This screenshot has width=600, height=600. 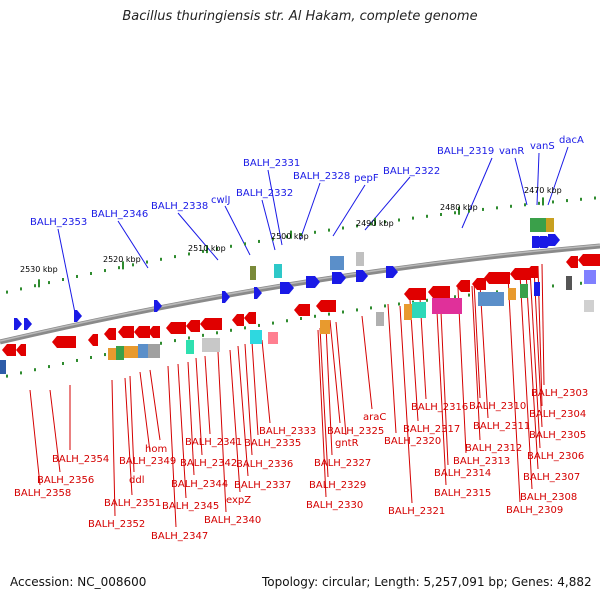 What do you see at coordinates (557, 435) in the screenshot?
I see `gene-label-balh-2305: BALH_2305` at bounding box center [557, 435].